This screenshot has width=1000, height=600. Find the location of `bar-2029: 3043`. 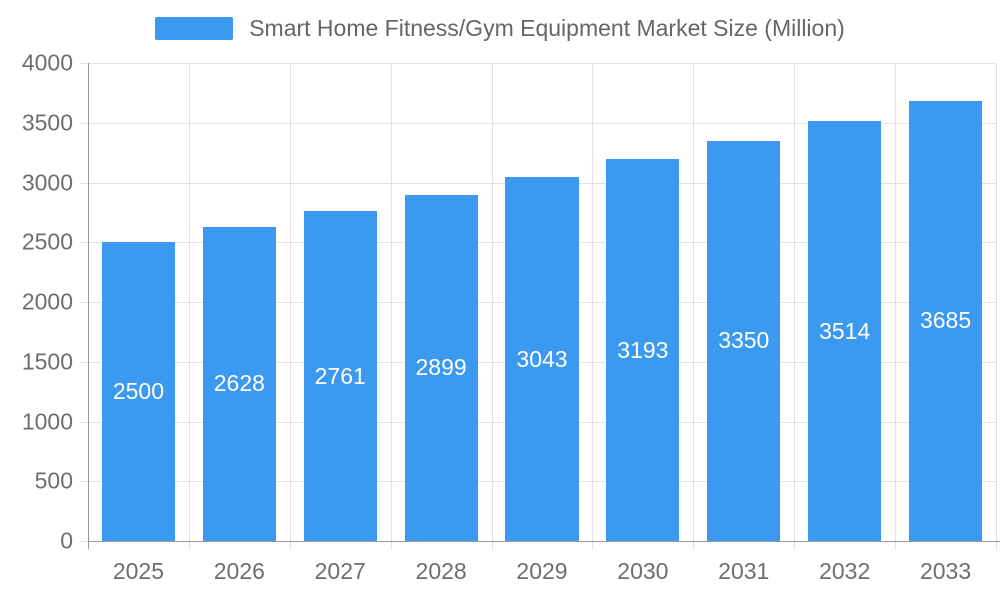

bar-2029: 3043 is located at coordinates (542, 359).